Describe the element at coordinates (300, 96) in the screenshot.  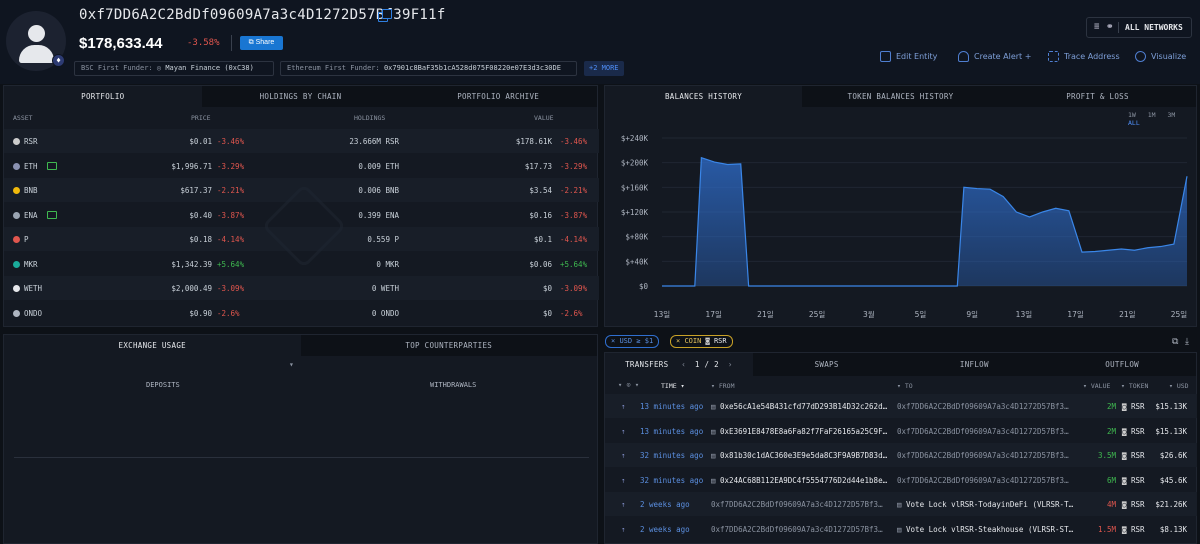
I see `tab-holdings-by-chain: HOLDINGS BY CHAIN` at that location.